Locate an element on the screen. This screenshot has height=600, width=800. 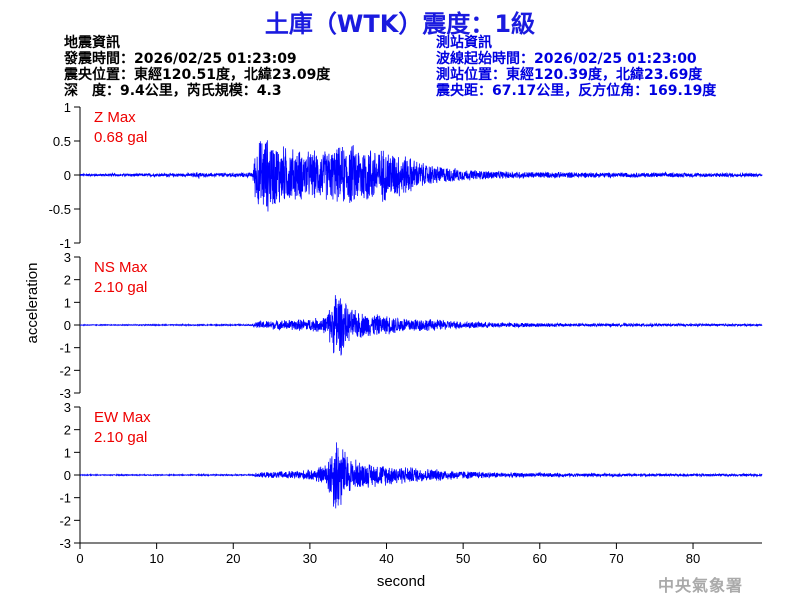
event-time: 發震時間：2026/02/25 01:23:09 is located at coordinates (180, 59).